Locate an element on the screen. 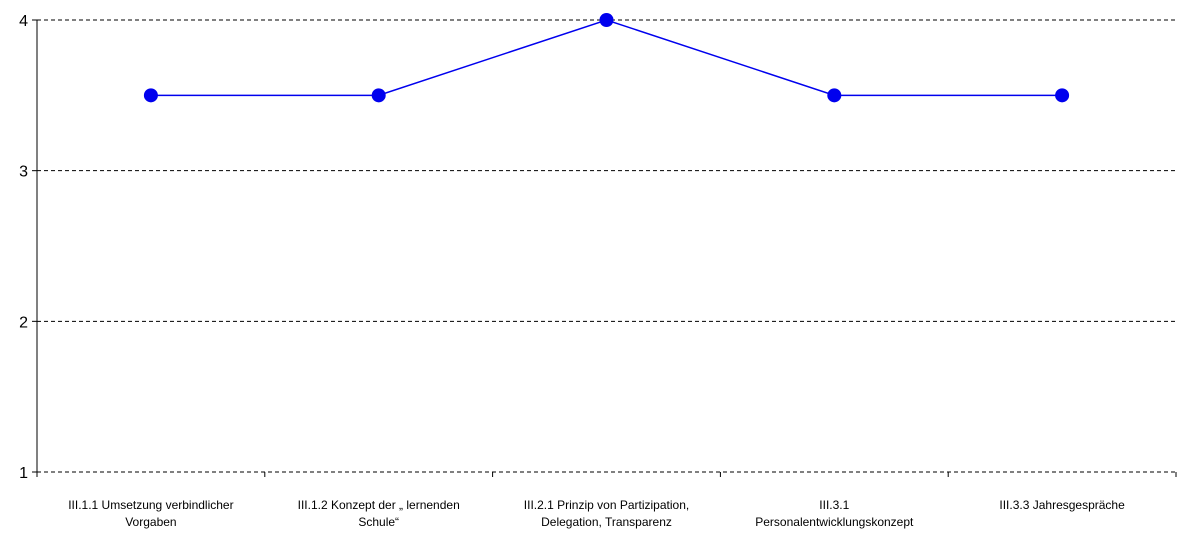 This screenshot has width=1178, height=536. y-tick-label: 4 is located at coordinates (23, 21).